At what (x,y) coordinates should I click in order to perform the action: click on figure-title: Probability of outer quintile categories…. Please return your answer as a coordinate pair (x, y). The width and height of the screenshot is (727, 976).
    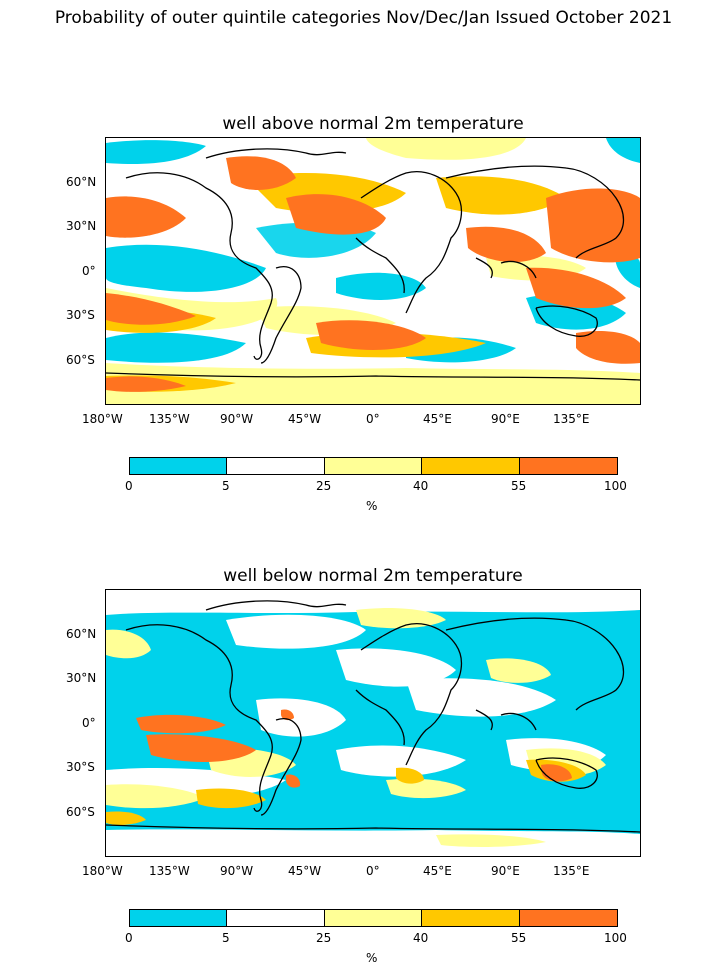
    Looking at the image, I should click on (363, 18).